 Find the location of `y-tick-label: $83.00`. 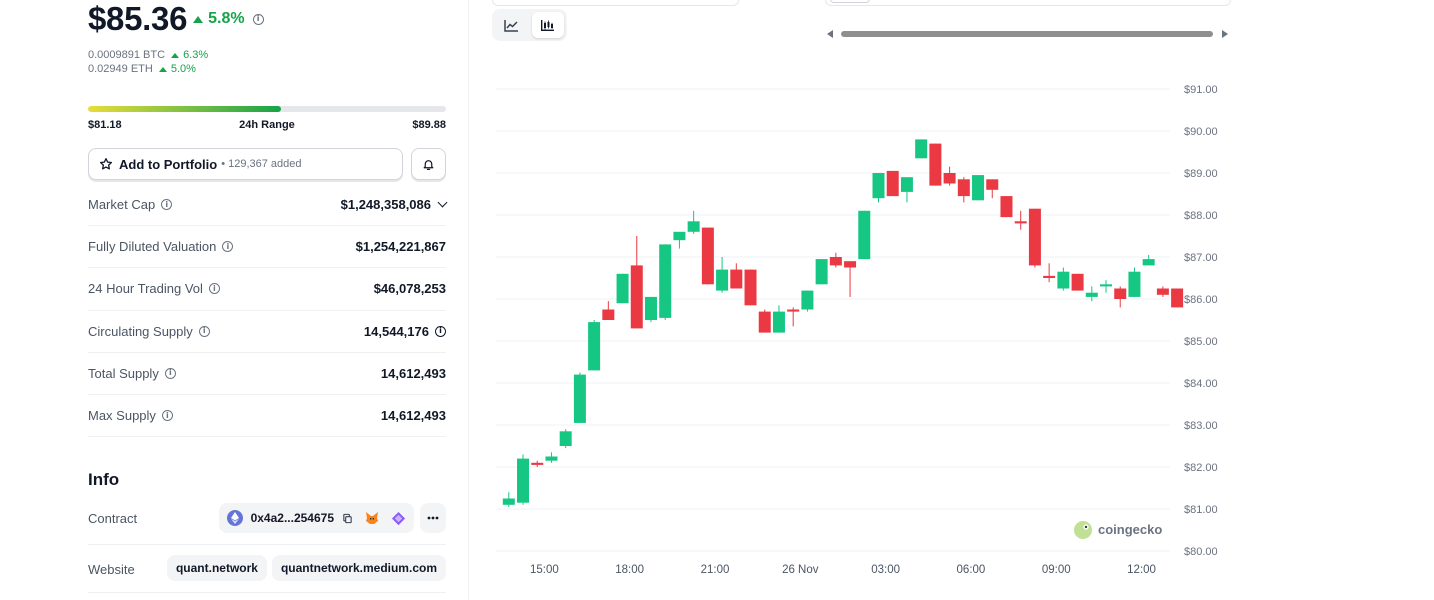

y-tick-label: $83.00 is located at coordinates (1201, 426).